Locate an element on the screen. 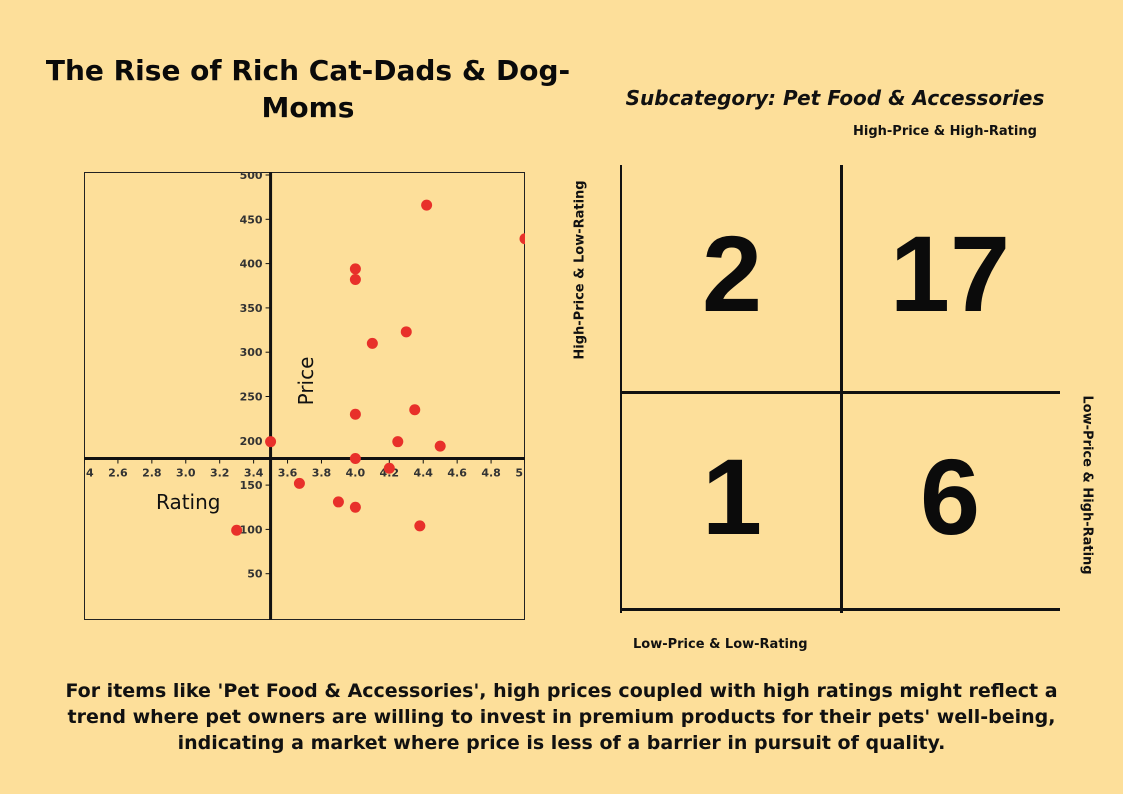  y-tick-label: 100 is located at coordinates (251, 529).